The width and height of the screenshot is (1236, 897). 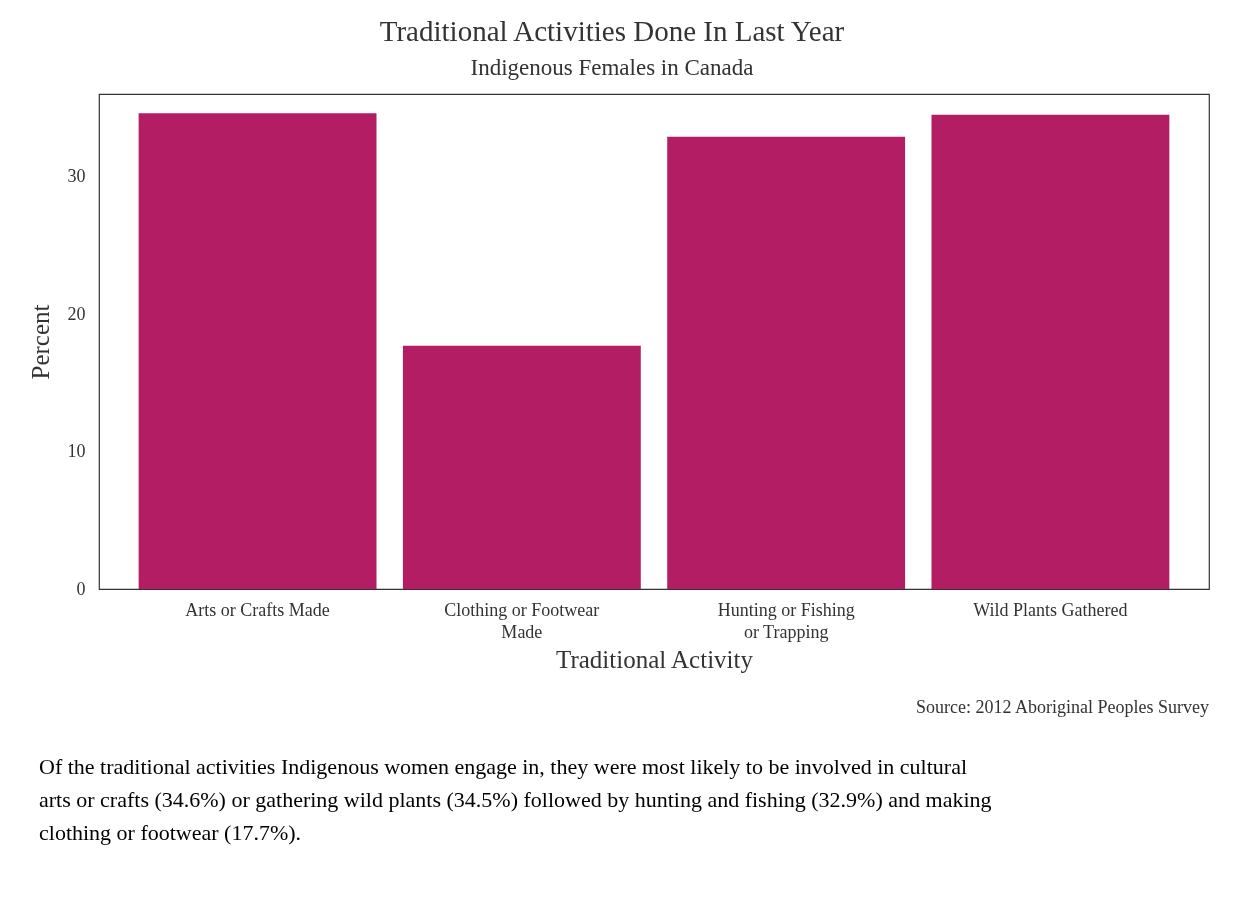 I want to click on x-tick-label: Clothing or Footwear Made, so click(x=522, y=620).